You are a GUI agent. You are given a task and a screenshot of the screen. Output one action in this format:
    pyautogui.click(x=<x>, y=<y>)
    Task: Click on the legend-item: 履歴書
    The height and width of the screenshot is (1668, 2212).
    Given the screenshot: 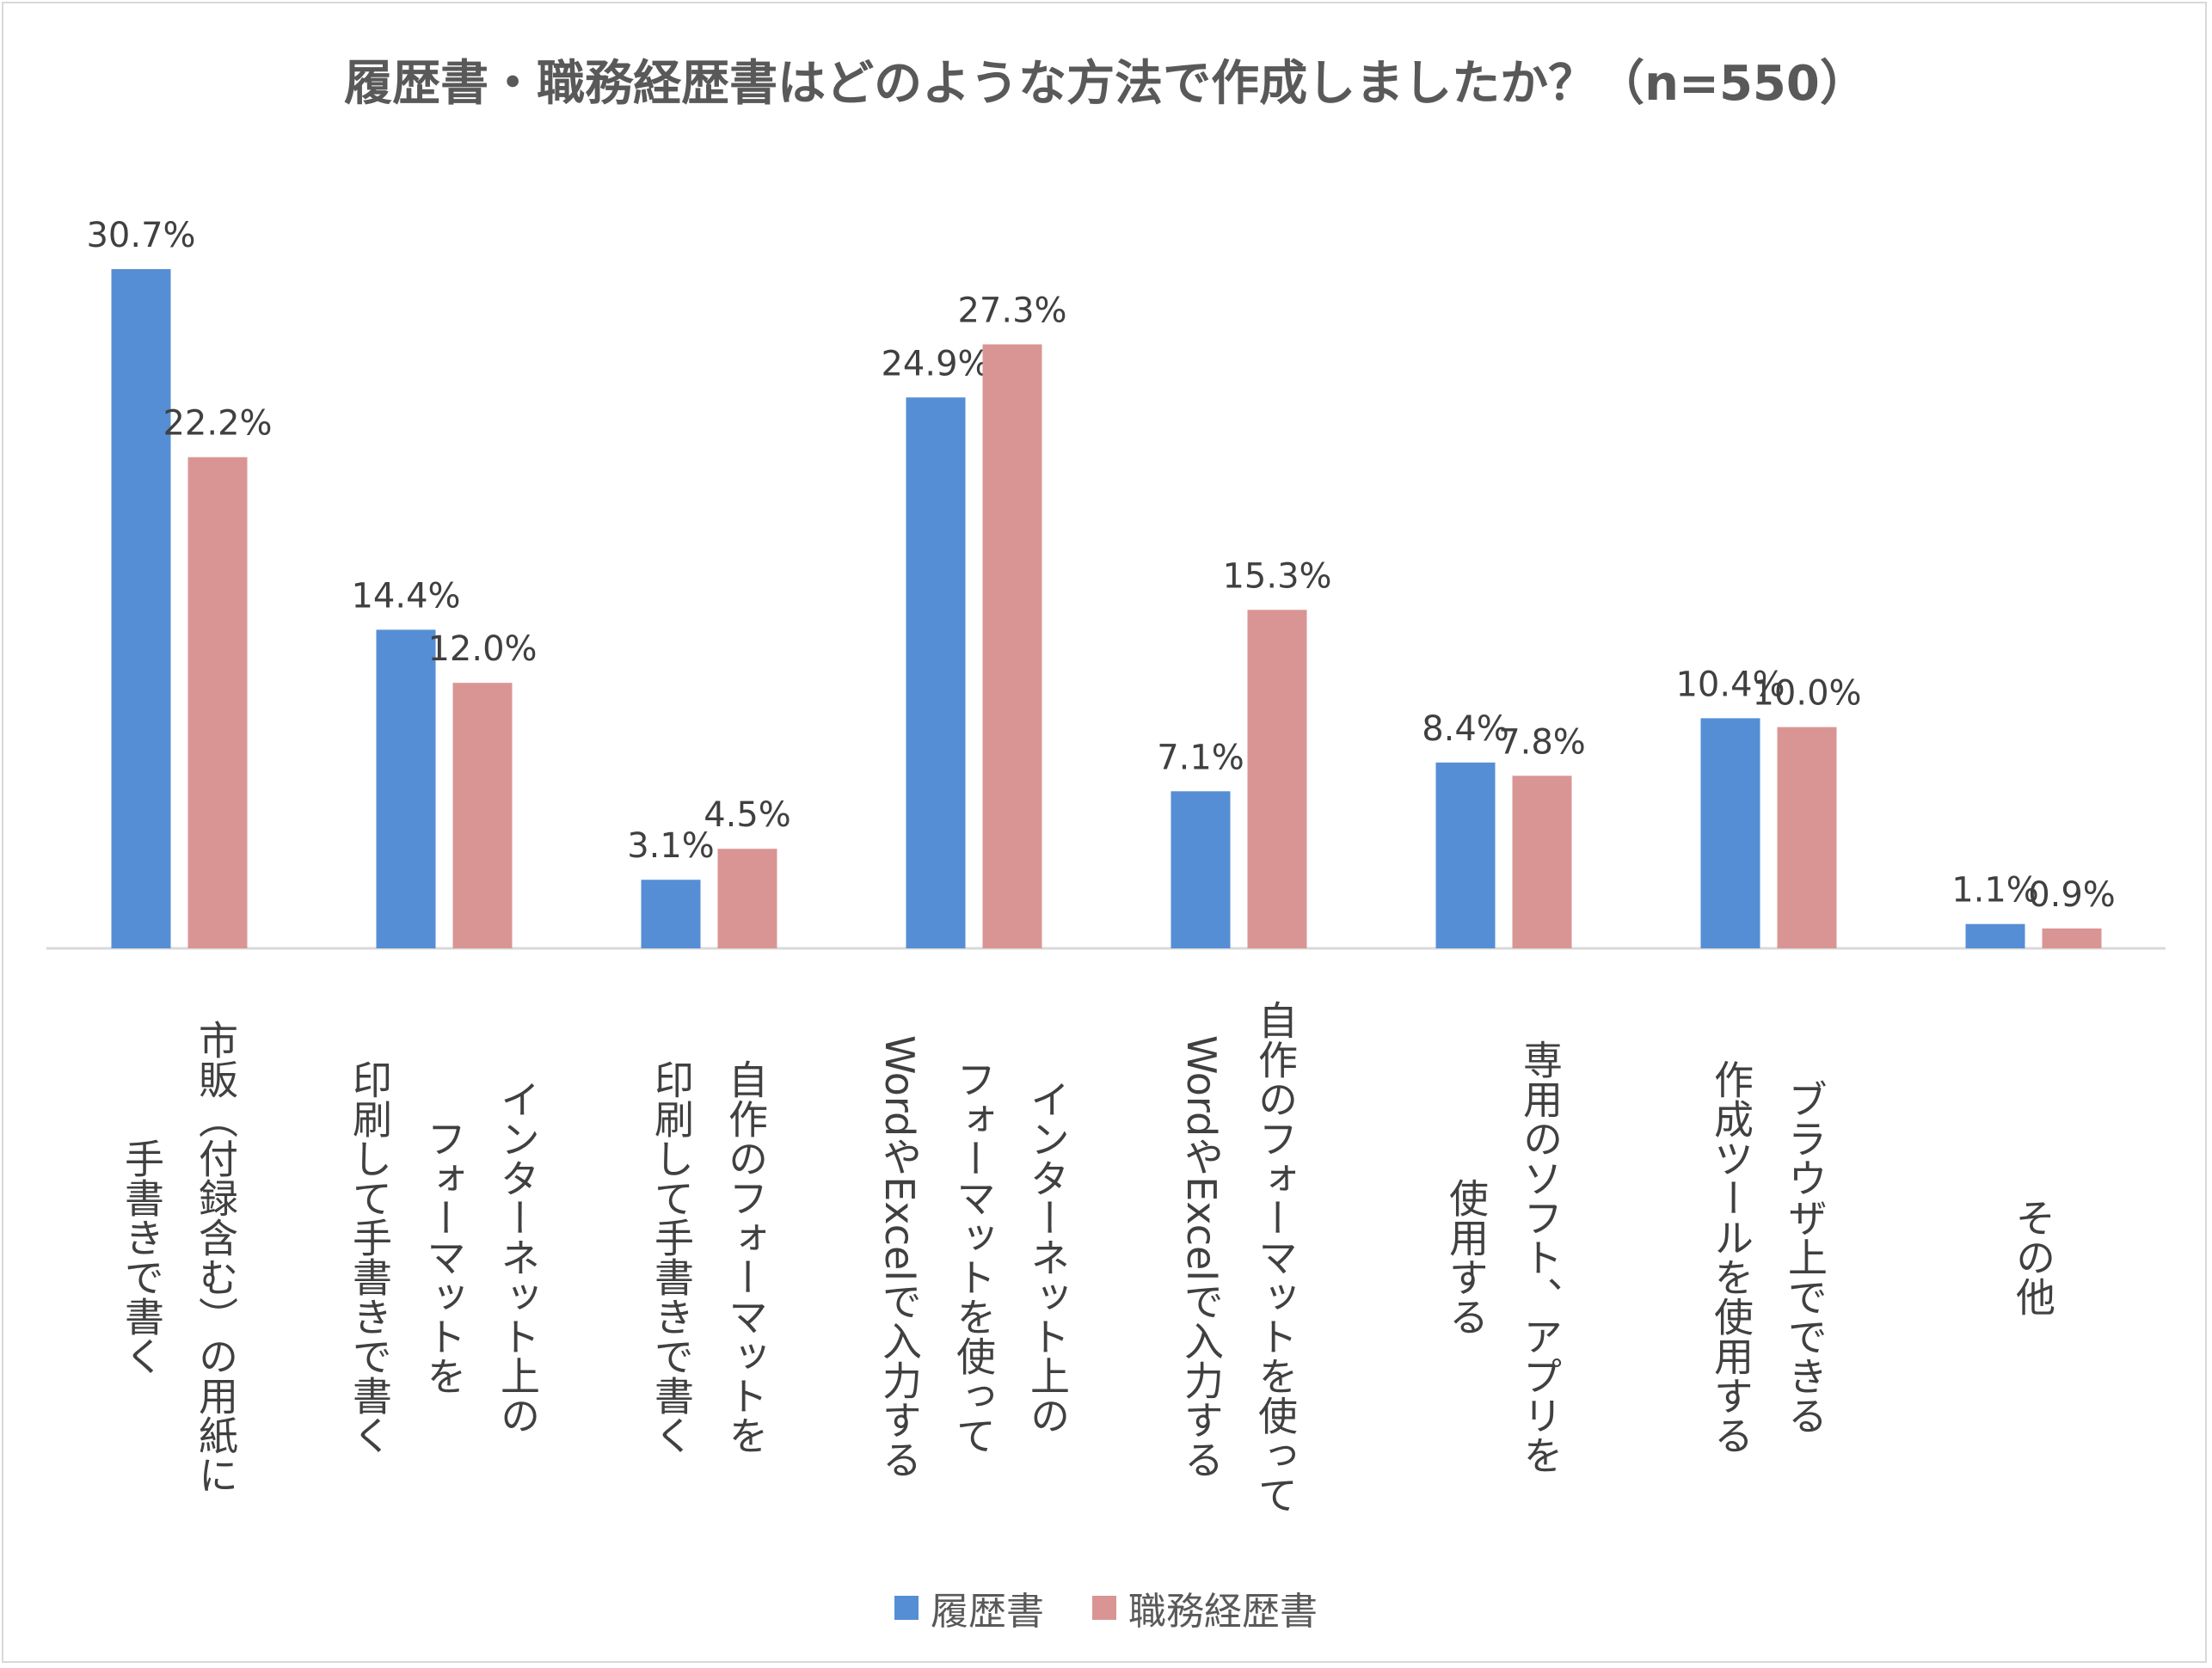 What is the action you would take?
    pyautogui.click(x=969, y=1608)
    